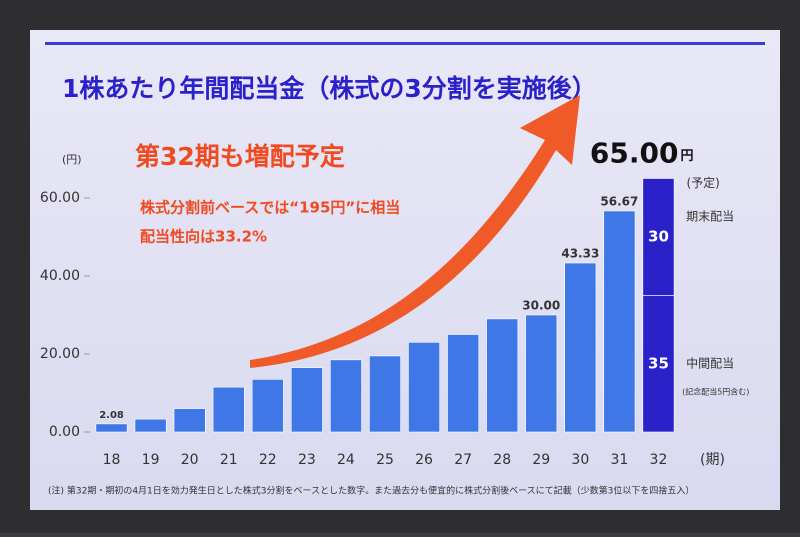 The height and width of the screenshot is (537, 800). I want to click on total-label: 65.00, so click(634, 153).